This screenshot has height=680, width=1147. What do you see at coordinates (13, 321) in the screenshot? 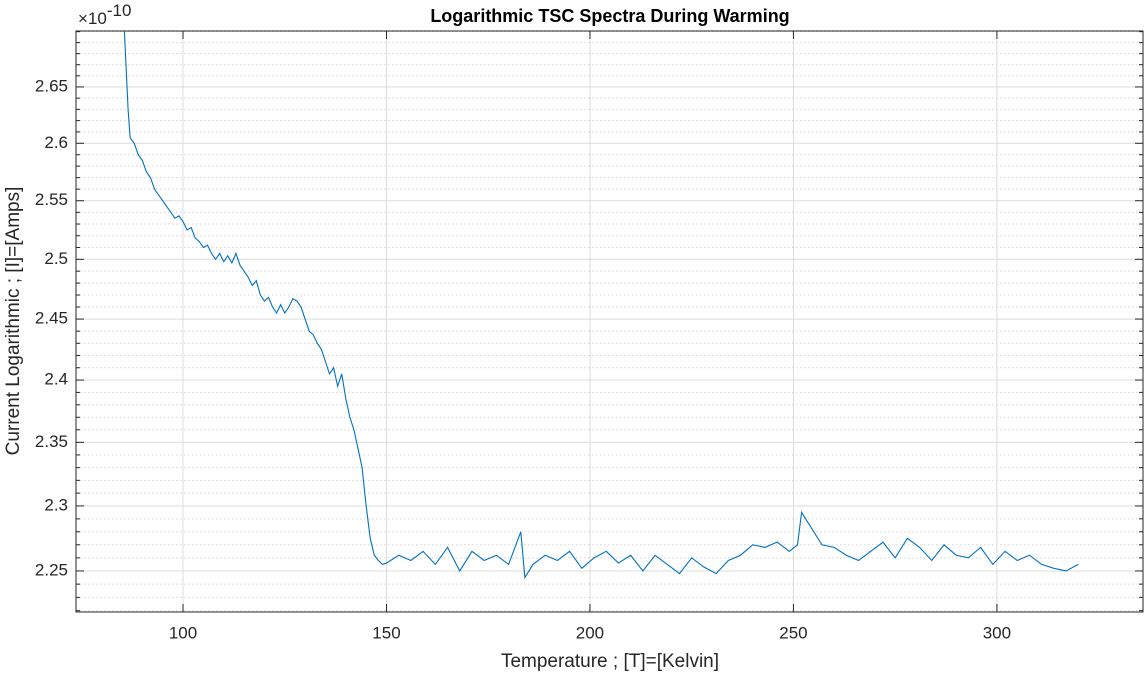
I see `y-axis-label: Current Logarithmic ; [I]=[Amps]` at bounding box center [13, 321].